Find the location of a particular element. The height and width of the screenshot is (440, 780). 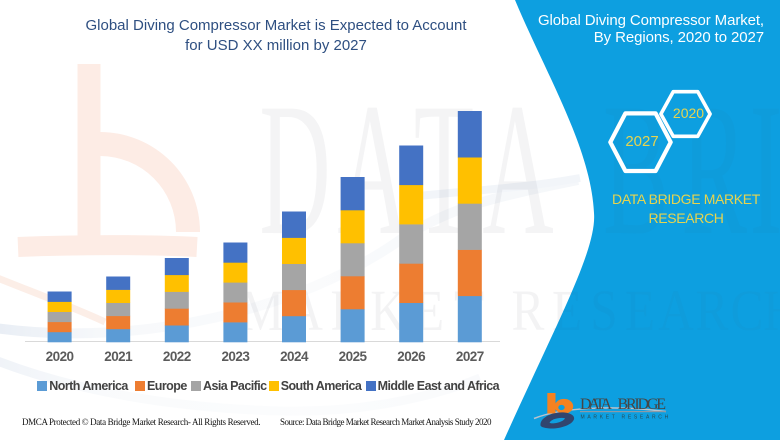

svg-text: BRIDGE is located at coordinates (642, 404).